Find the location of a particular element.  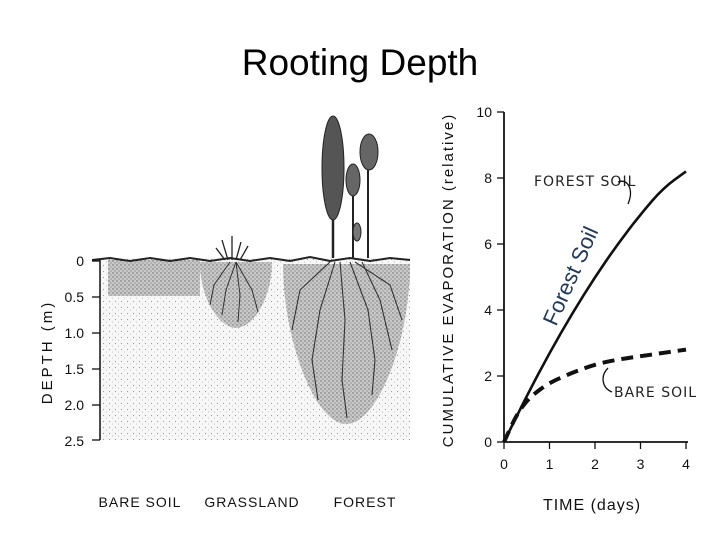

grassland-roots is located at coordinates (234, 292).